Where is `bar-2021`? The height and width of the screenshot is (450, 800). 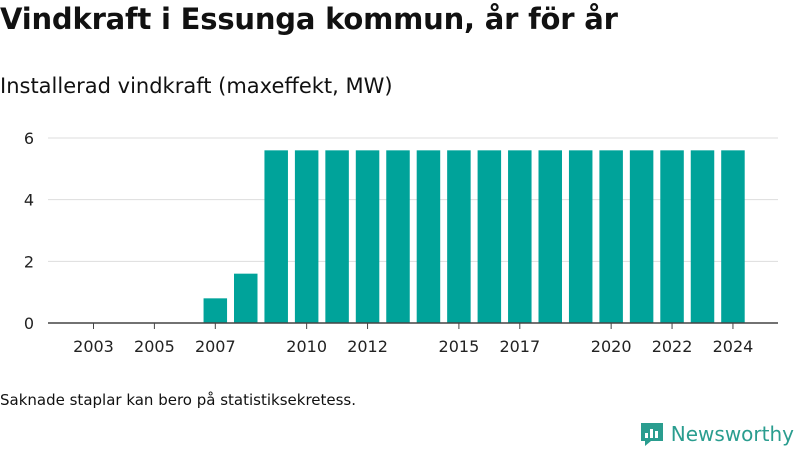
bar-2021 is located at coordinates (641, 236).